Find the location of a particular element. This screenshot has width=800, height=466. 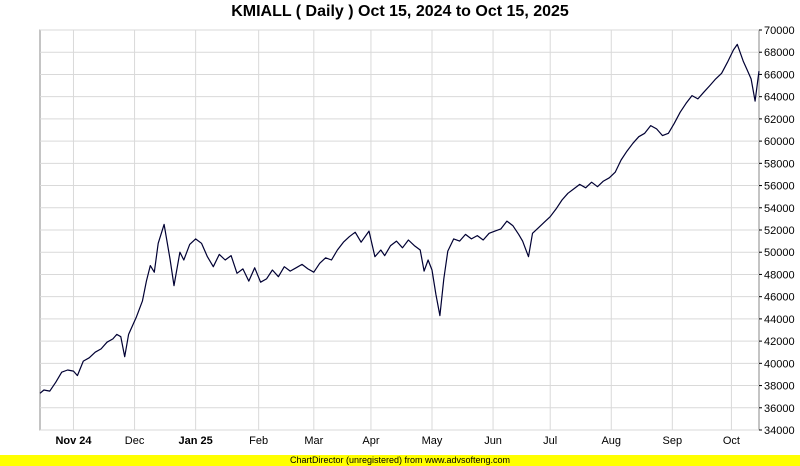

x-tick-label: Jul is located at coordinates (550, 441).